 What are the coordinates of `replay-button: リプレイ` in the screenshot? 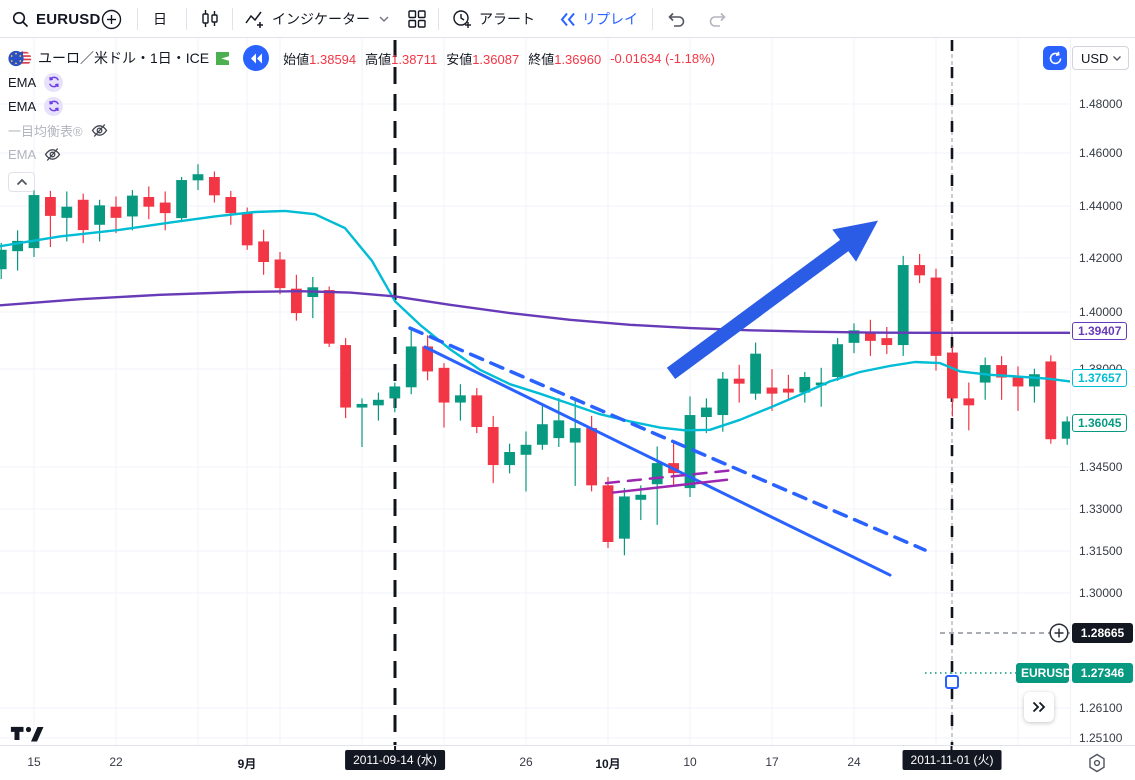 It's located at (598, 19).